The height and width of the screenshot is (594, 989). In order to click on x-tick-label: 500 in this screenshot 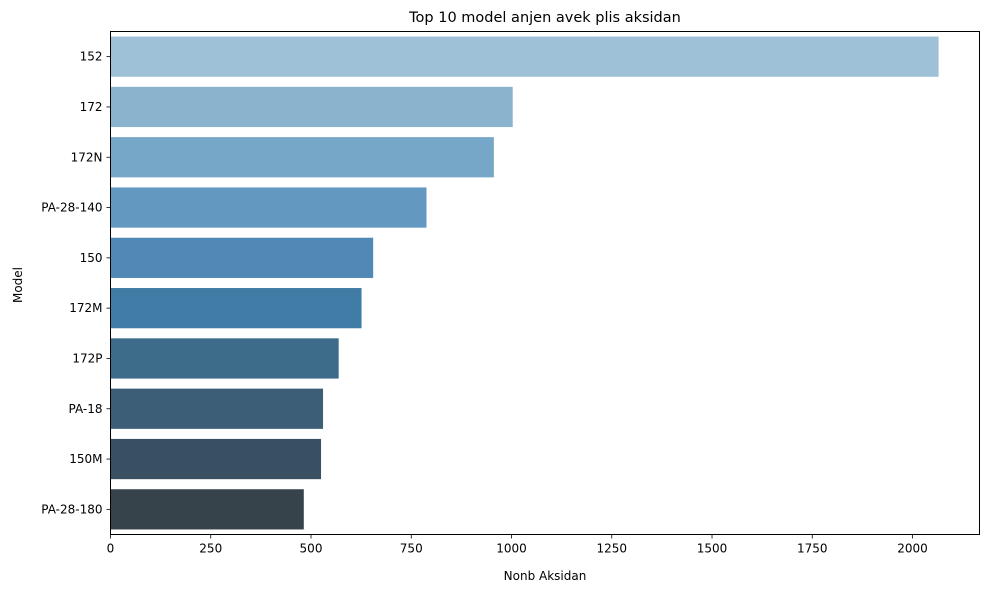, I will do `click(311, 549)`.